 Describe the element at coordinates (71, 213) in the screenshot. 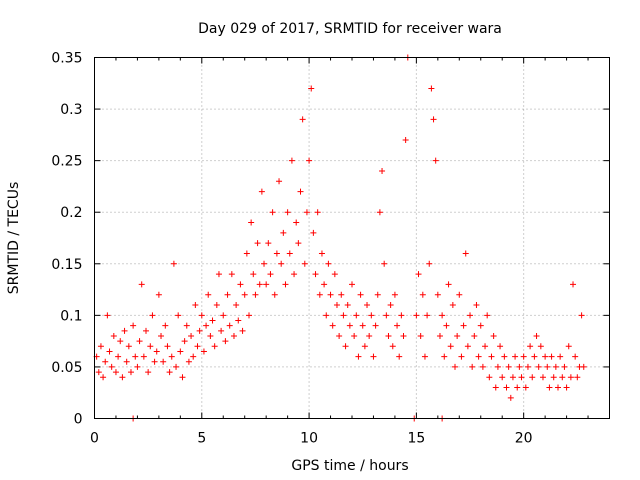

I see `y-tick-label: 0.2` at that location.